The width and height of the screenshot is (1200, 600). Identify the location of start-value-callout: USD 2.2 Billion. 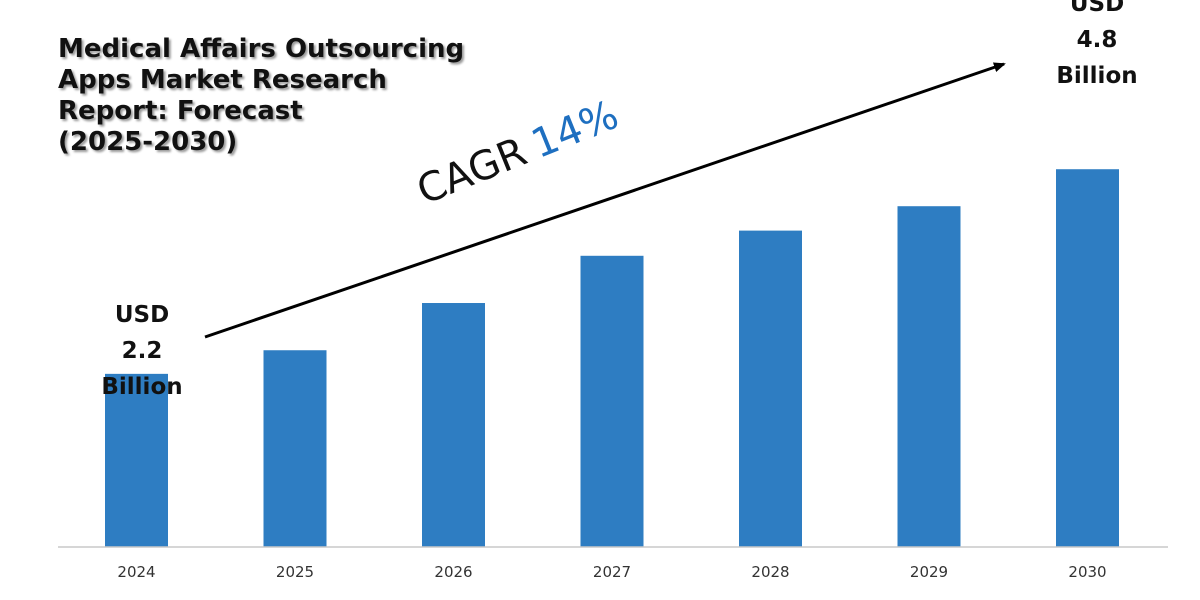
(142, 351).